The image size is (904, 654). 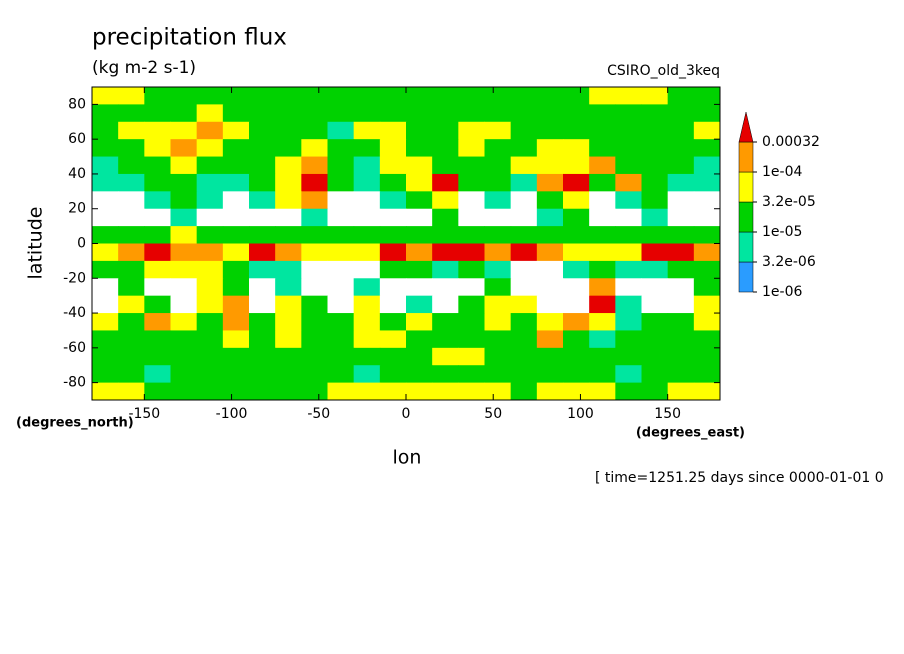 I want to click on y-axis-units: (degrees_north), so click(x=75, y=423).